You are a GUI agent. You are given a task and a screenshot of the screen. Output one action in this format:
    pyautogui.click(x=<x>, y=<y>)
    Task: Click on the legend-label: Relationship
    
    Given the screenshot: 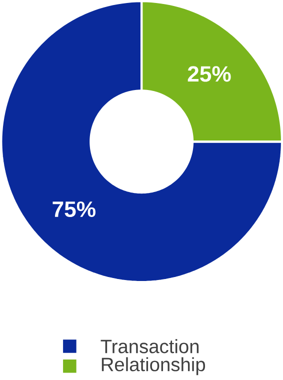 What is the action you would take?
    pyautogui.click(x=153, y=366)
    